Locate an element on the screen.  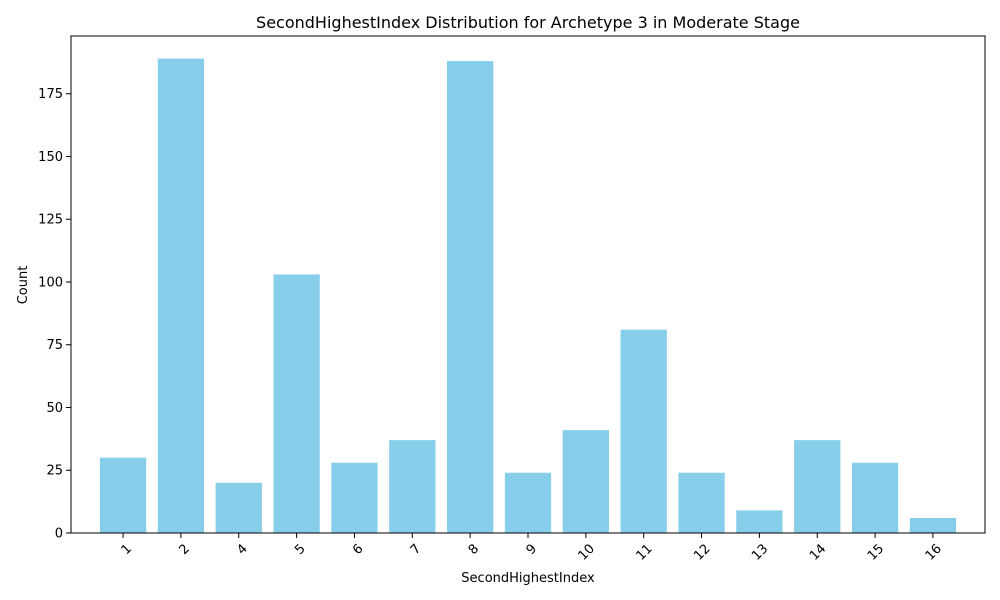
x-tick-label: 11 is located at coordinates (644, 552).